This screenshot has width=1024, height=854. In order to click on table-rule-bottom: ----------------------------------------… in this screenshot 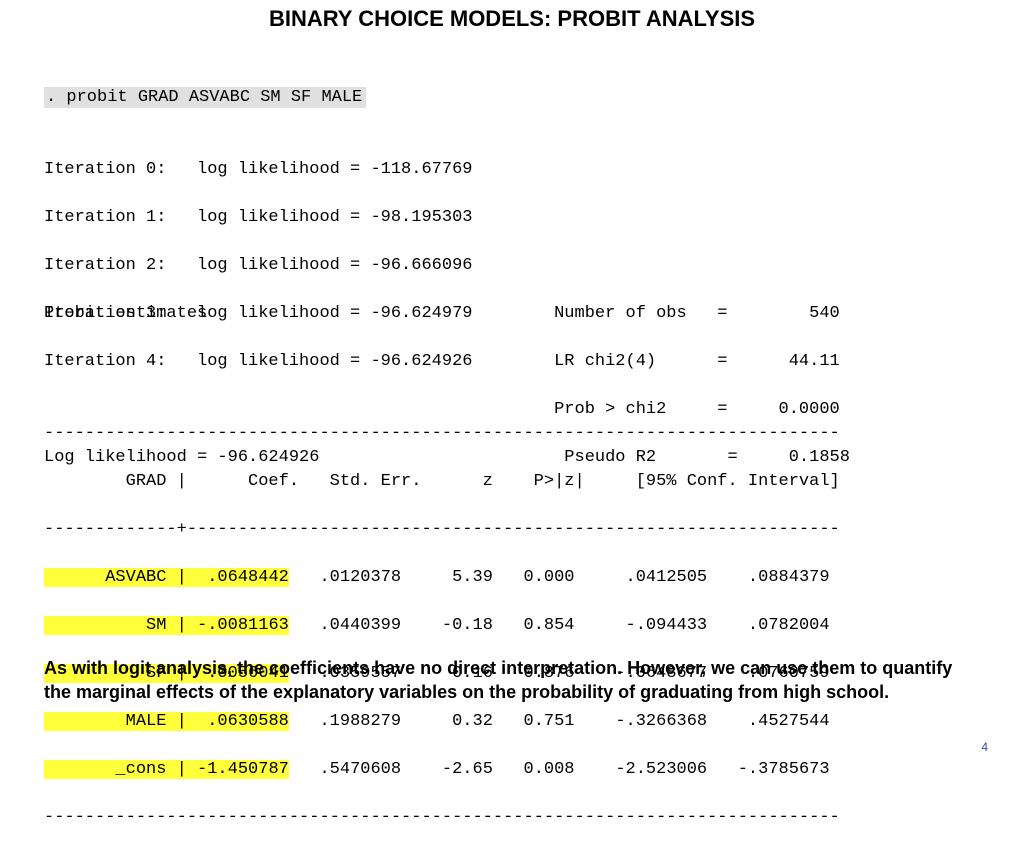, I will do `click(442, 817)`.